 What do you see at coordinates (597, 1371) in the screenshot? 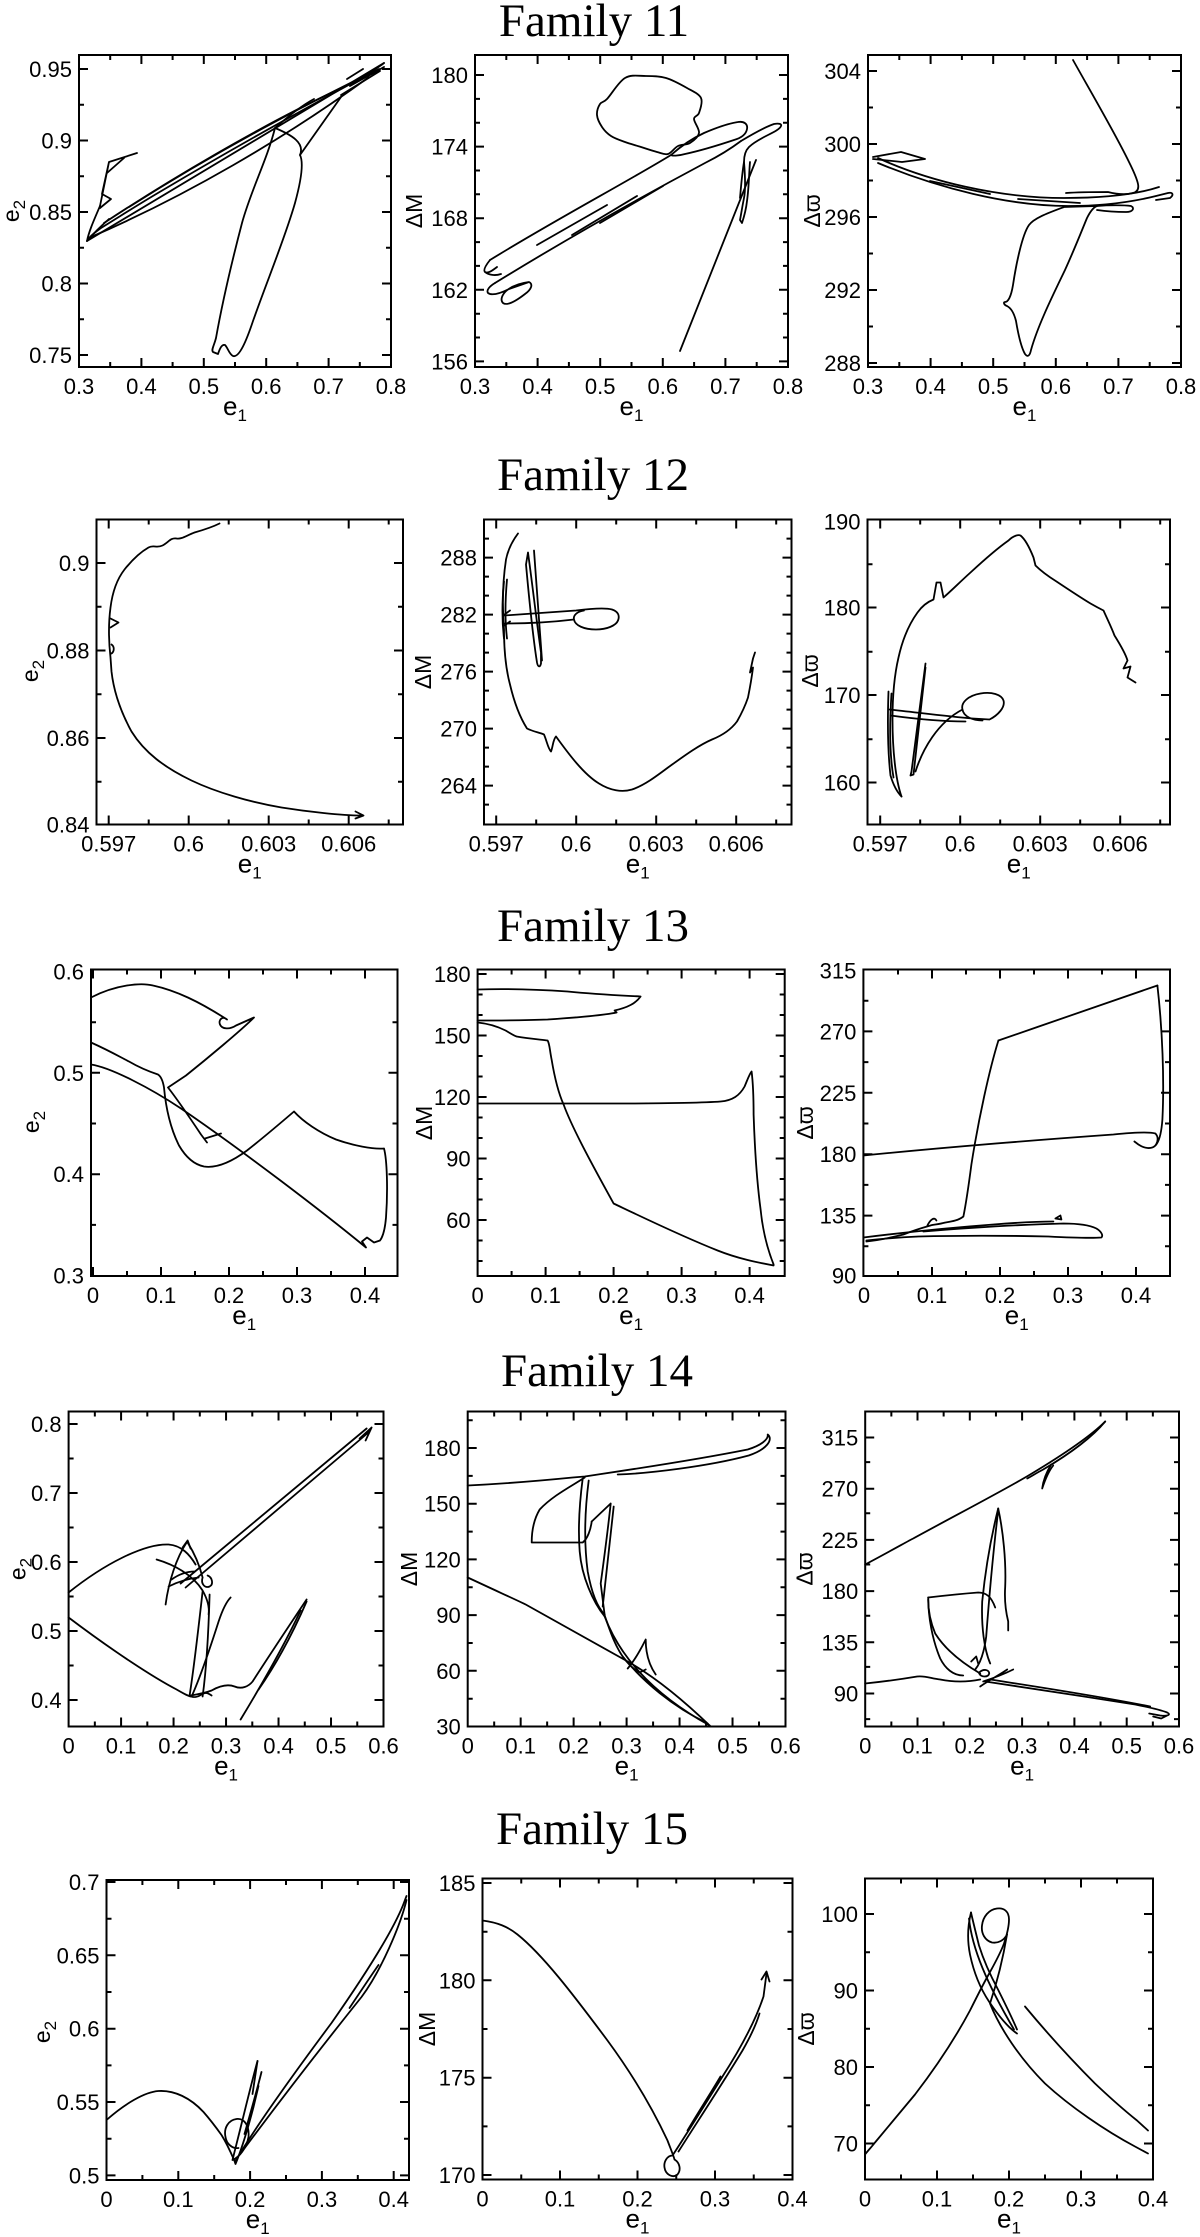
I see `svg-text: Family 14` at bounding box center [597, 1371].